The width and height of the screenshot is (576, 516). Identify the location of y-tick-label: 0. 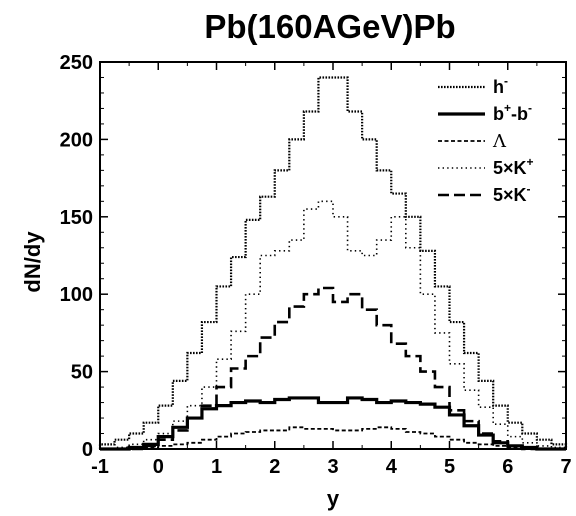
(87, 450).